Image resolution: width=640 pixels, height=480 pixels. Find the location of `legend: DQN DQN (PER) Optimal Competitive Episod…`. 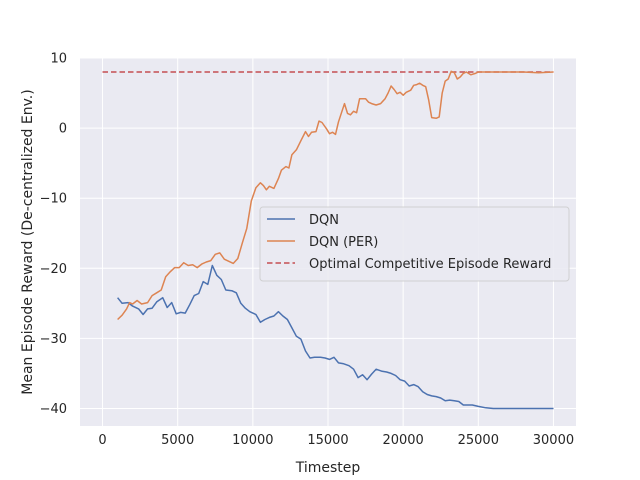

legend: DQN DQN (PER) Optimal Competitive Episod… is located at coordinates (414, 244).